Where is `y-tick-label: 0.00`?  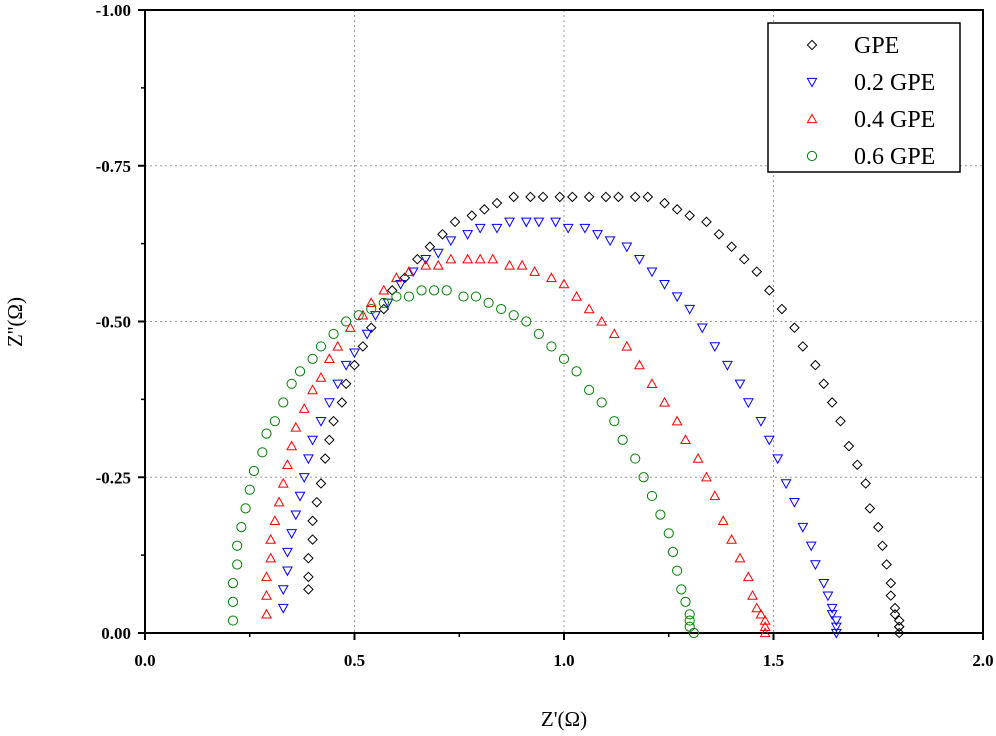 y-tick-label: 0.00 is located at coordinates (116, 633).